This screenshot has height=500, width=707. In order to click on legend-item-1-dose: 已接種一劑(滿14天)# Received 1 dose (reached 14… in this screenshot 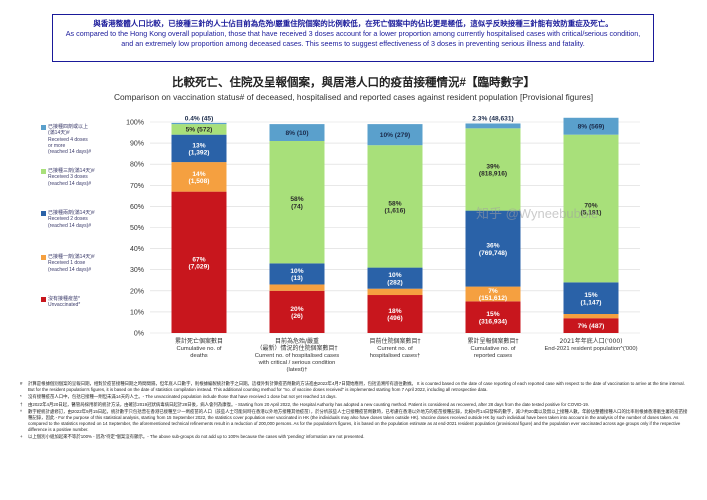, I will do `click(68, 263)`.